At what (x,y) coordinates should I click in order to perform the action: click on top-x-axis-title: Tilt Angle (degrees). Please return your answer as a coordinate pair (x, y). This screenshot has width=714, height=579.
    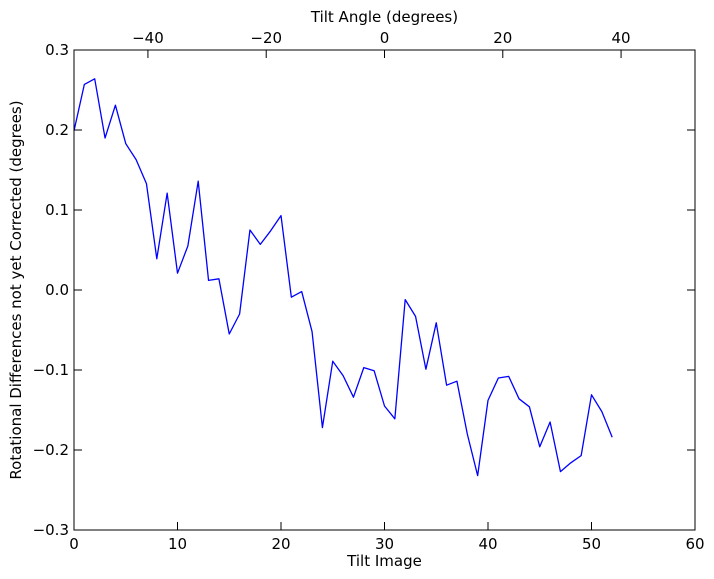
    Looking at the image, I should click on (384, 17).